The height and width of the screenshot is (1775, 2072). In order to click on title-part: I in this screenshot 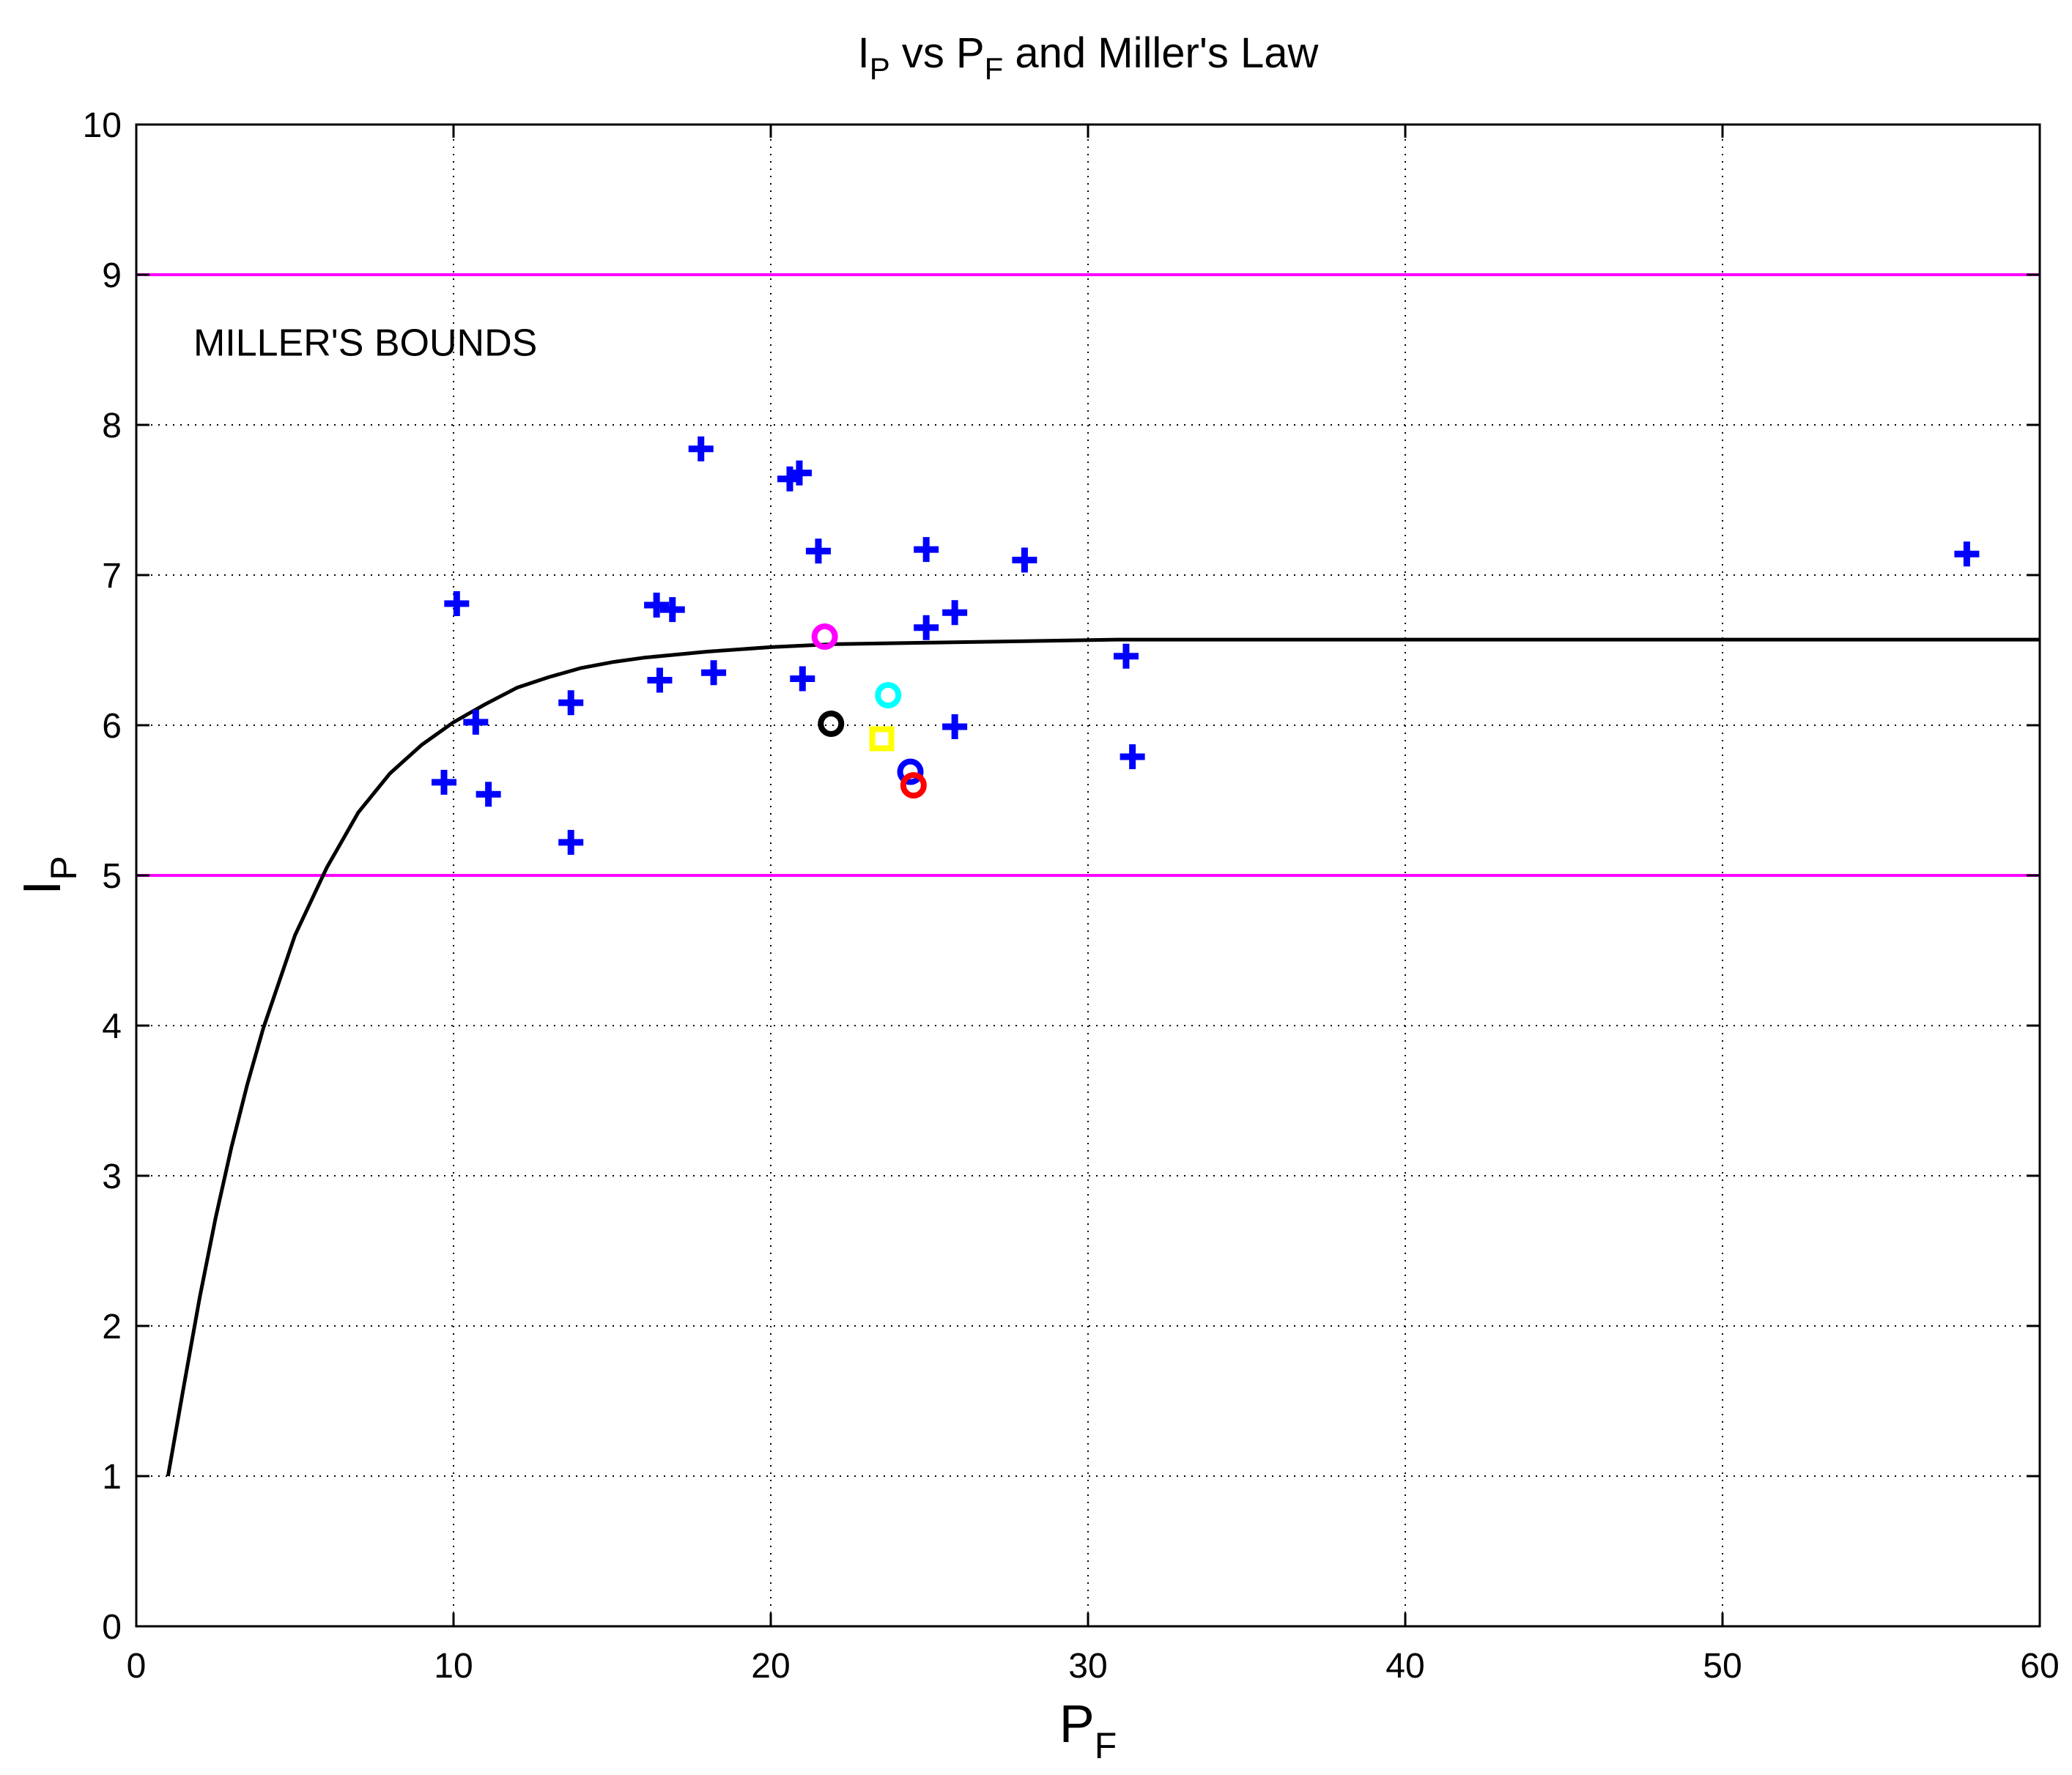, I will do `click(864, 53)`.